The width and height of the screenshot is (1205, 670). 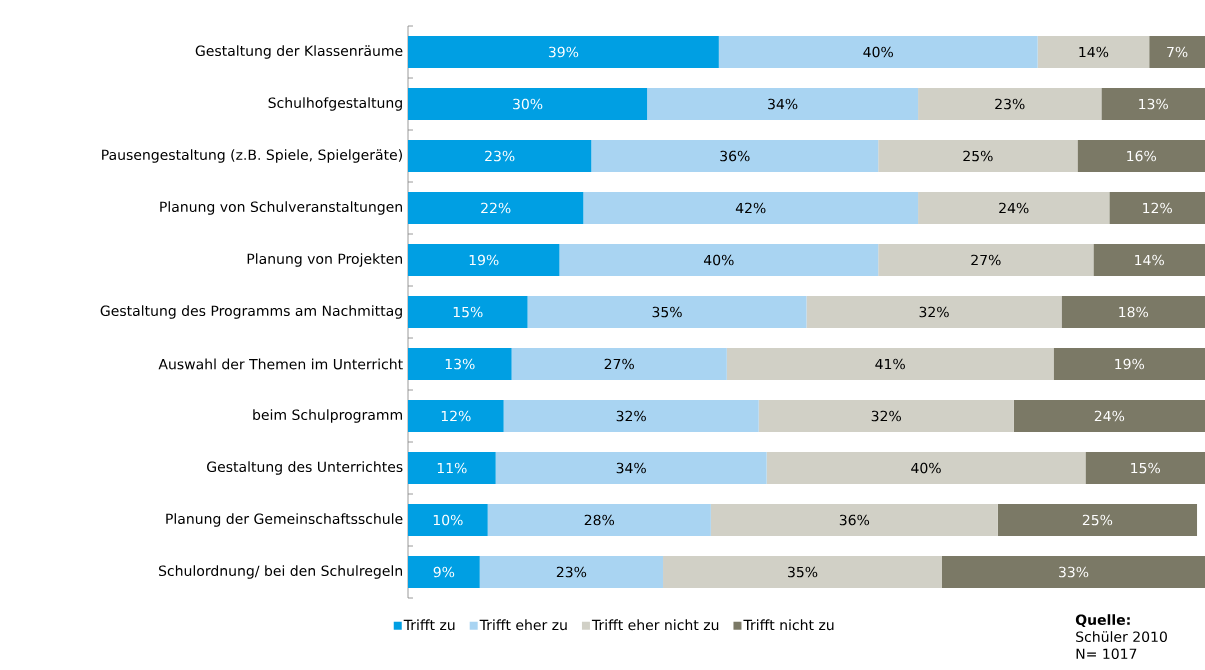 I want to click on y-tick-label: Planung von Projekten, so click(x=324, y=260).